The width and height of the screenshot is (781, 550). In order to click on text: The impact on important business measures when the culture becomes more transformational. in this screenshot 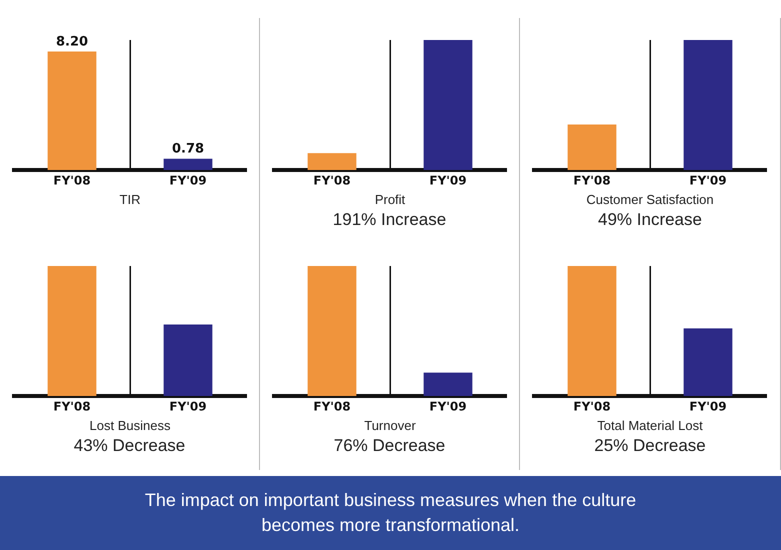, I will do `click(391, 512)`.